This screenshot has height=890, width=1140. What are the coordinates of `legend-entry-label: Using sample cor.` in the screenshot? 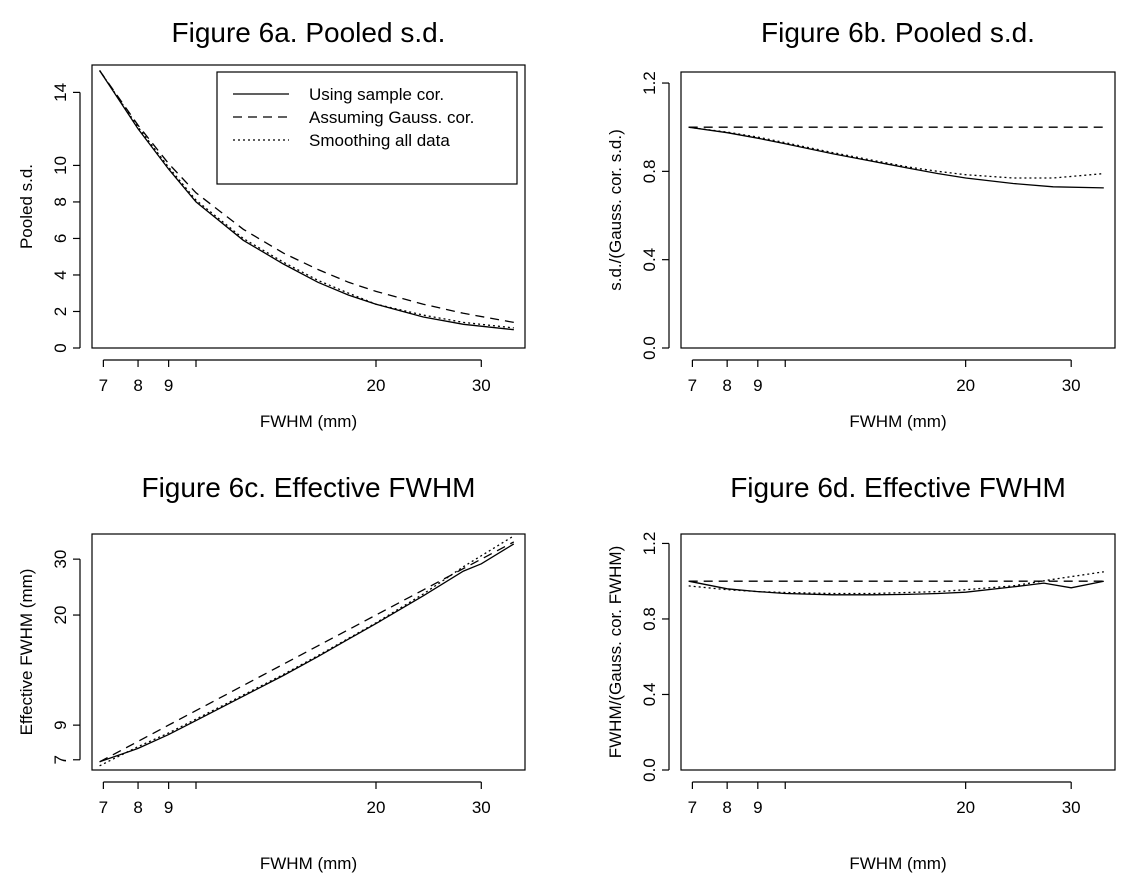 It's located at (376, 94).